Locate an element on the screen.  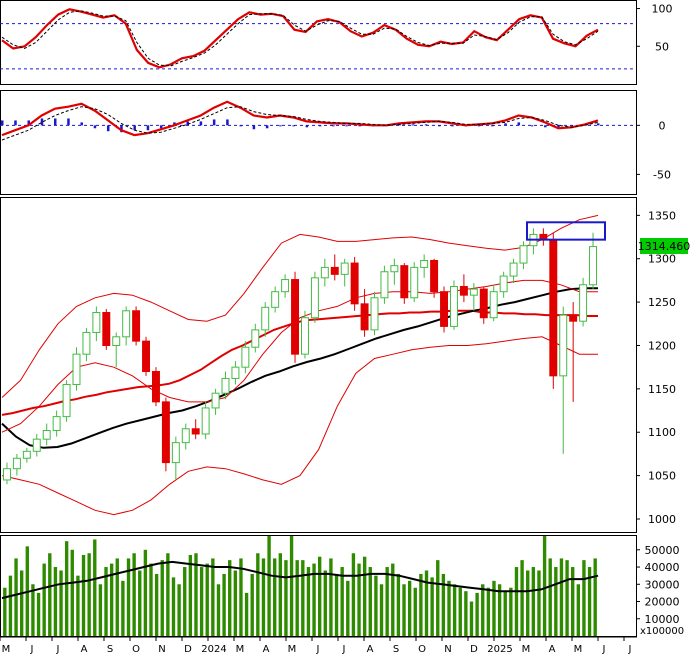
price-ytick-label: 1200 is located at coordinates (662, 345).